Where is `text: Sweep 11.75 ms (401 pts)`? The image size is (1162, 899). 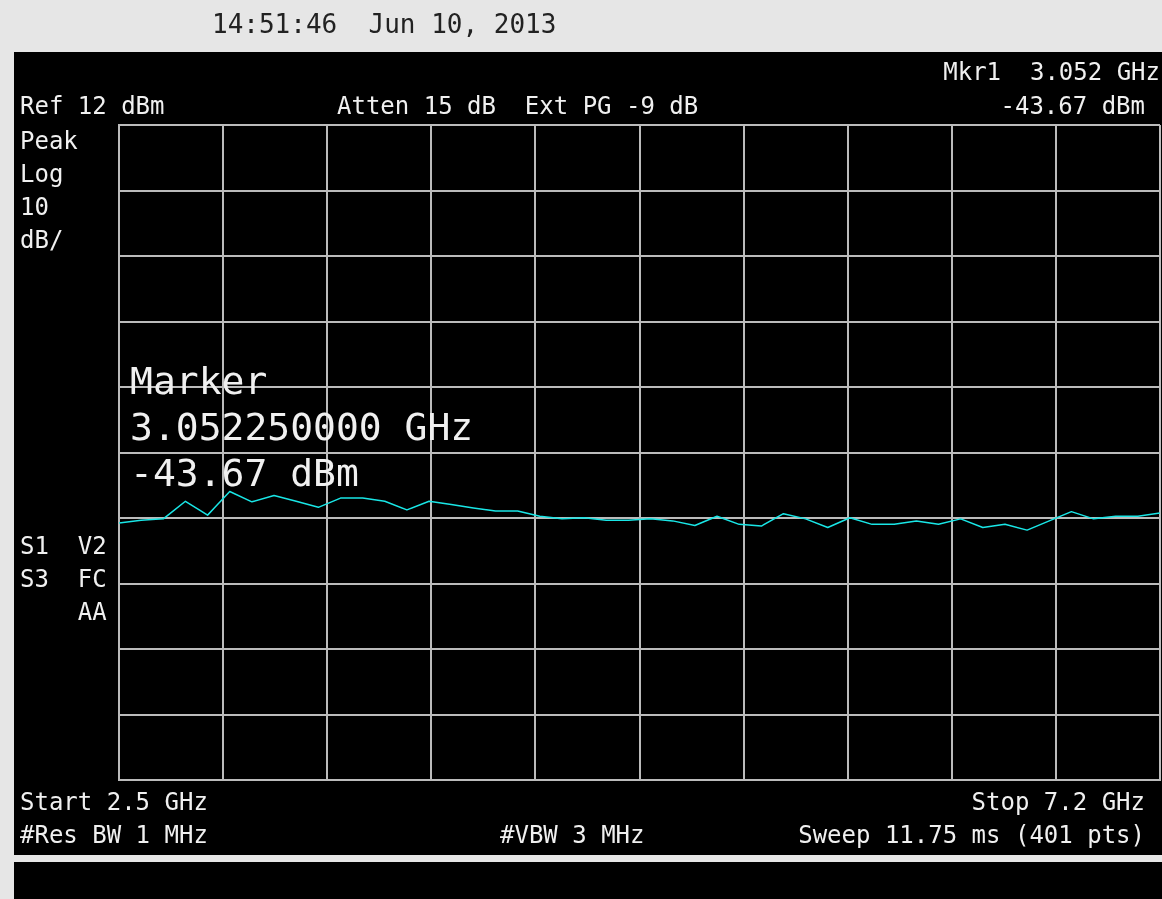
text: Sweep 11.75 ms (401 pts) is located at coordinates (971, 835).